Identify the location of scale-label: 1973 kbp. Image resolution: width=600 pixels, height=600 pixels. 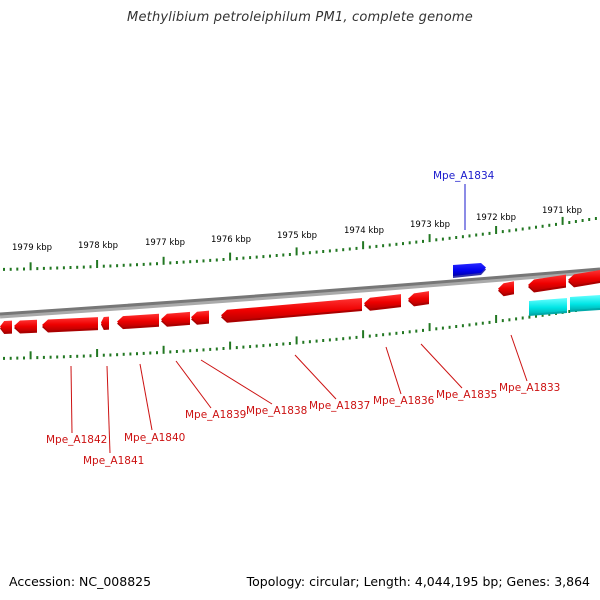
(430, 225).